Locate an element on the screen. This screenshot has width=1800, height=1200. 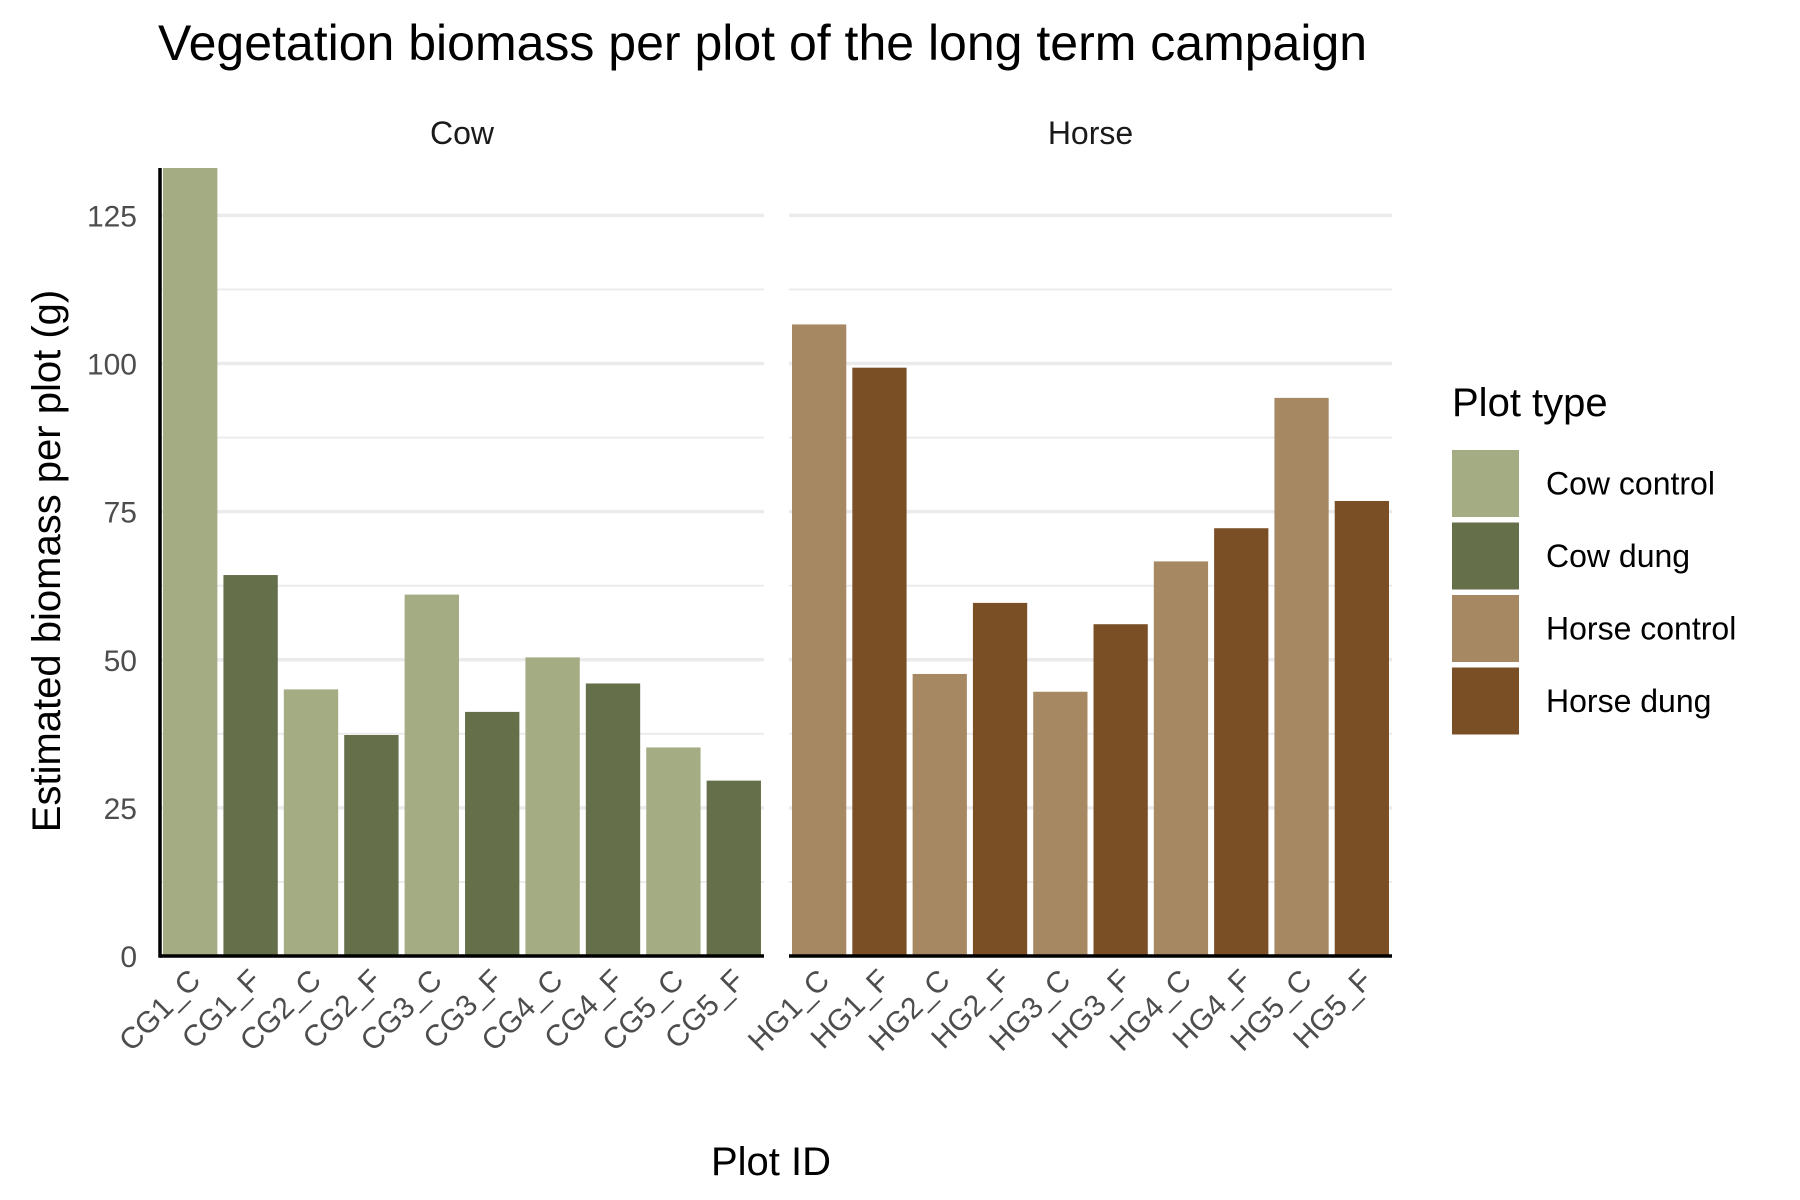
legend-label: Horse dung is located at coordinates (1628, 701).